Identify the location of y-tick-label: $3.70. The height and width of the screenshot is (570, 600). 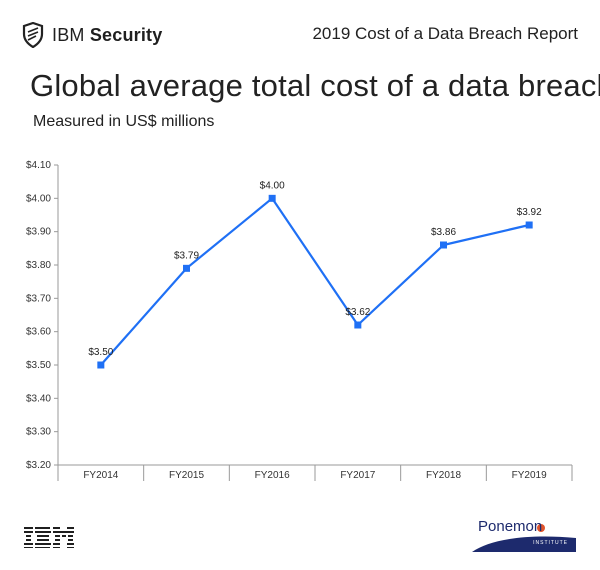
(38, 298).